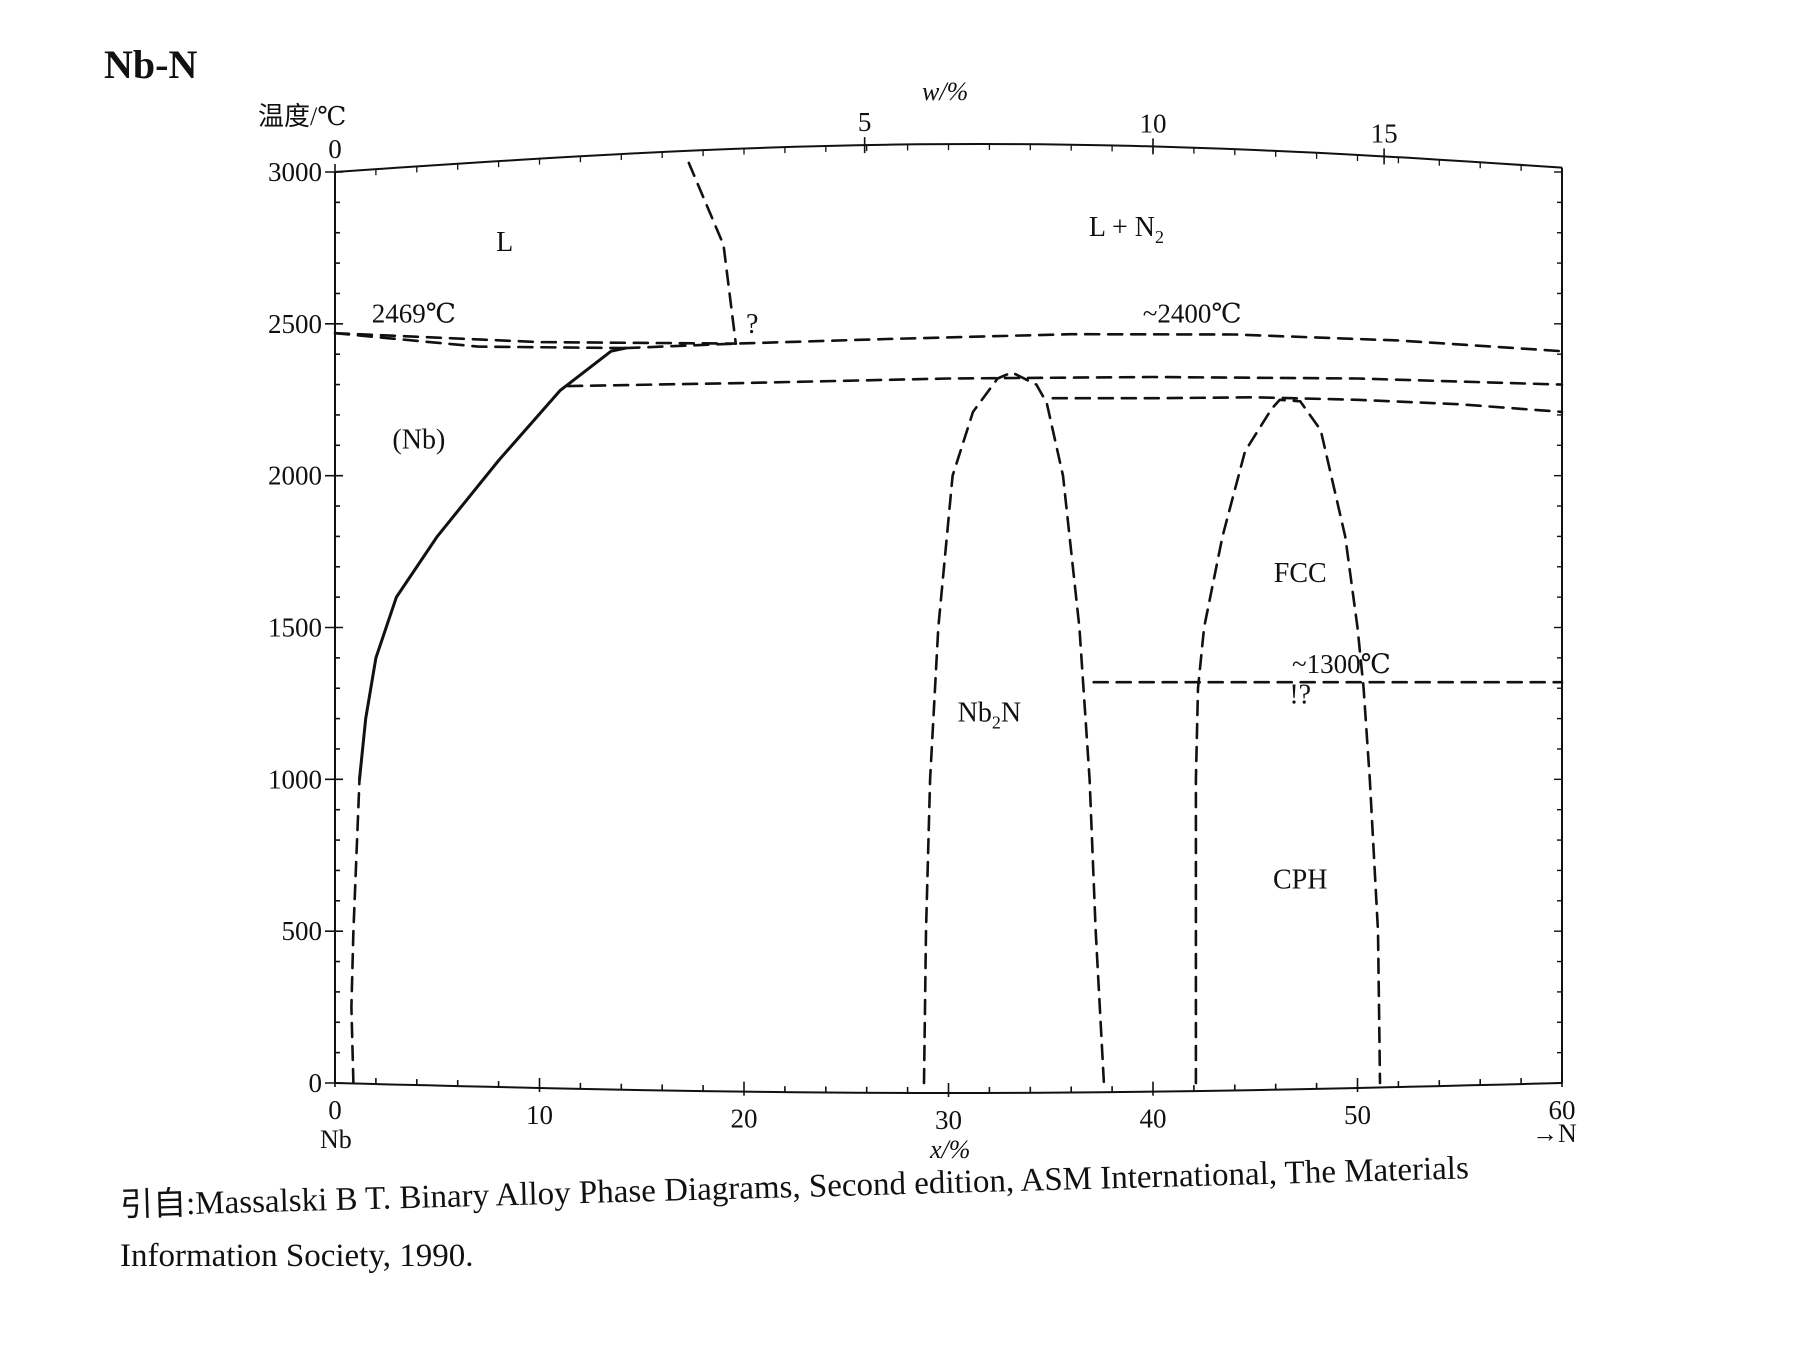  Describe the element at coordinates (297, 1256) in the screenshot. I see `citation-line-2: Information Society, 1990.` at that location.